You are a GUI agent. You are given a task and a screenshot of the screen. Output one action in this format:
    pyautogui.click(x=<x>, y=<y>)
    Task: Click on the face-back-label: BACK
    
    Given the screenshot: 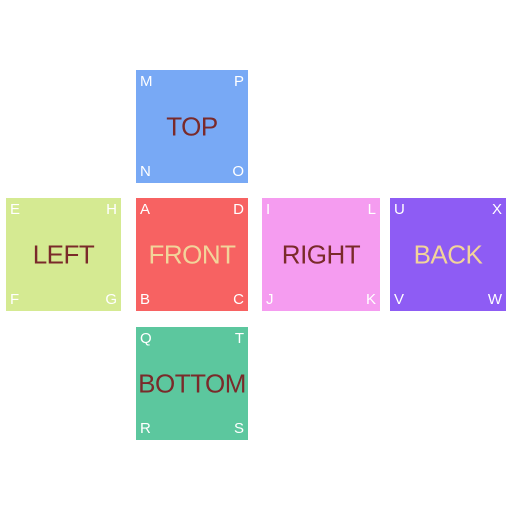 What is the action you would take?
    pyautogui.click(x=448, y=254)
    